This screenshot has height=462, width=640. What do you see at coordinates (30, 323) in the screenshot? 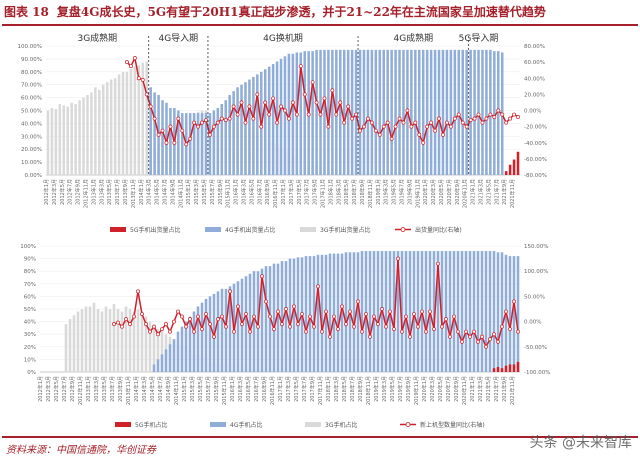
I see `y-tick-label-left: 40%` at bounding box center [30, 323].